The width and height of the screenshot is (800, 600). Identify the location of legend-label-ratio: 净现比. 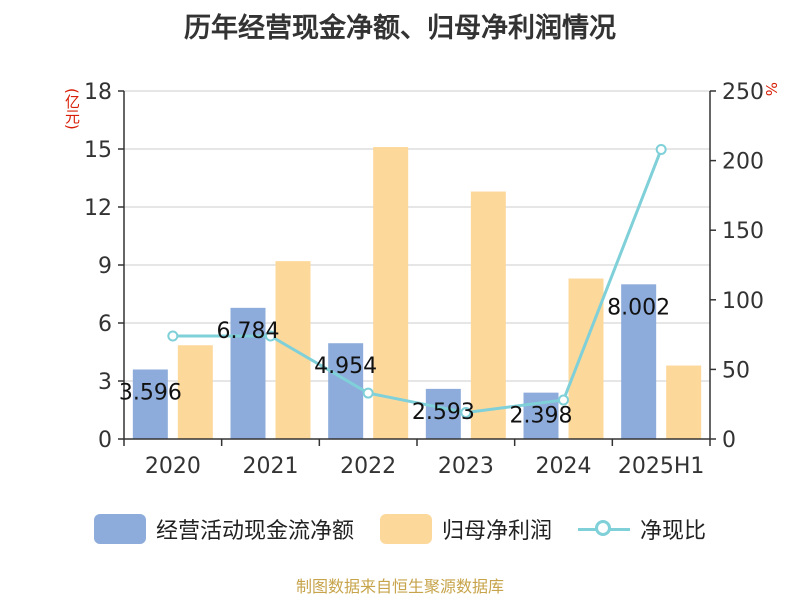
(673, 531).